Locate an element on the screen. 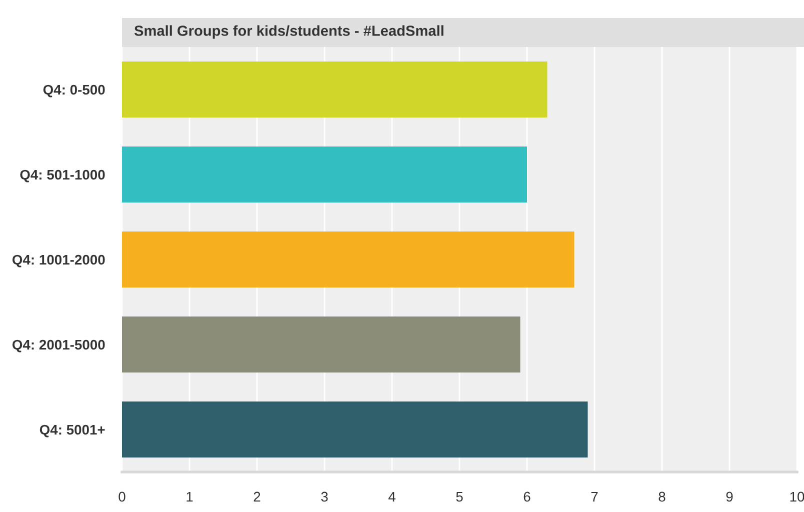  x-tick-label: 2 is located at coordinates (257, 497).